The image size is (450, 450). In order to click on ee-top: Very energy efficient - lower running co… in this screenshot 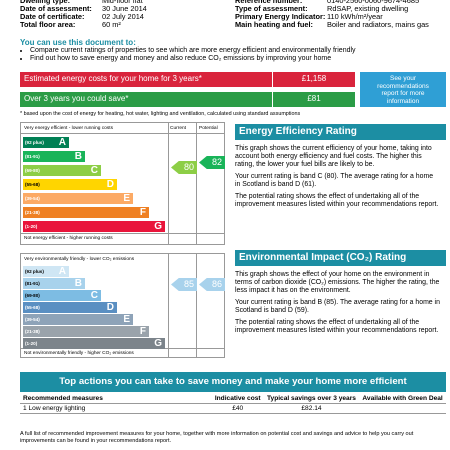, I will do `click(68, 128)`.